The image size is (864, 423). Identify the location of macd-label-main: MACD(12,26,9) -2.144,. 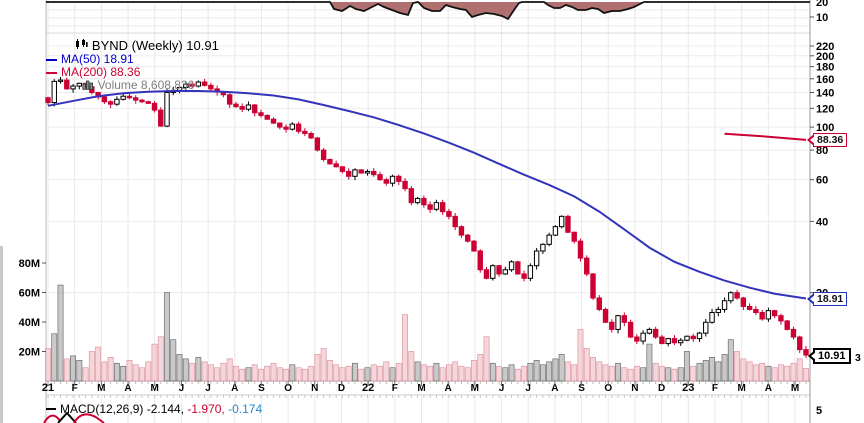
(122, 408).